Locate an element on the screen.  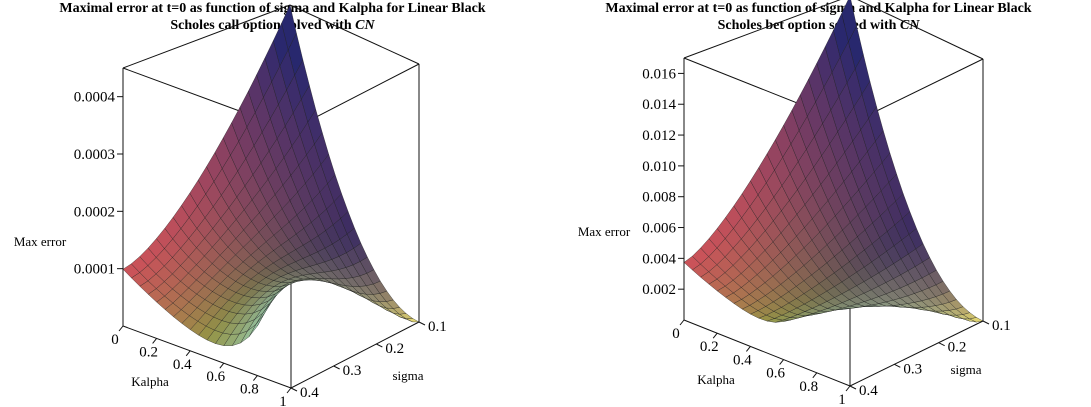
z-axis: 0.0001 0.0002 0.0003 0.0004 Max error is located at coordinates (68, 184).